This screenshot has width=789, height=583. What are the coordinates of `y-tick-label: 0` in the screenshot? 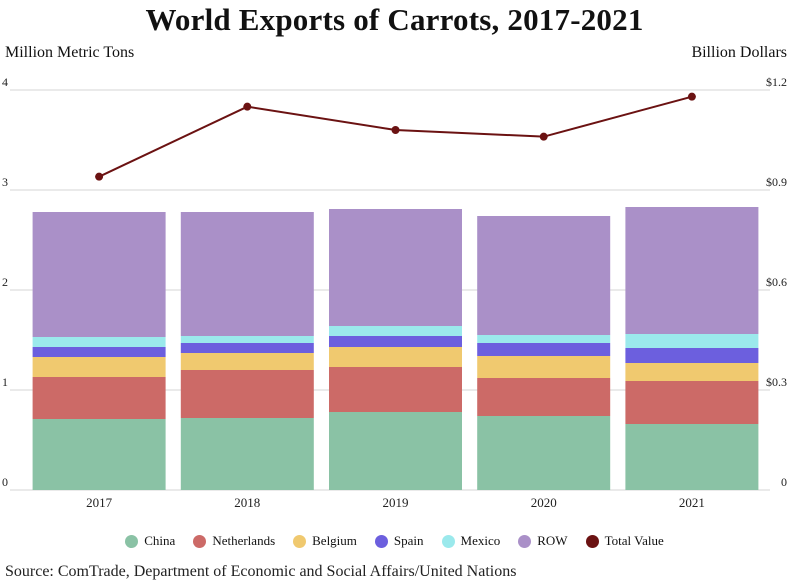 It's located at (5, 482).